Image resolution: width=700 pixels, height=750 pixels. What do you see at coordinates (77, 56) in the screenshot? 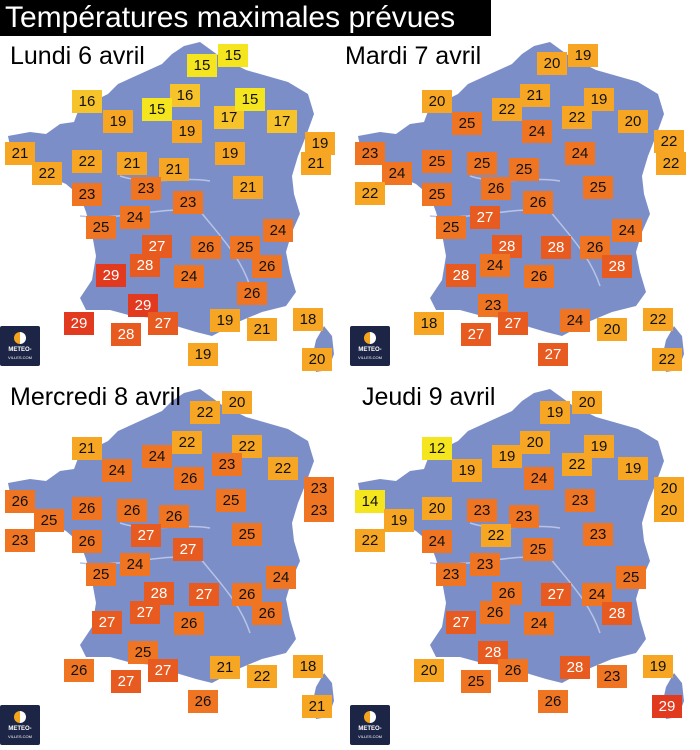
I see `panel-day-label: Lundi 6 avril` at bounding box center [77, 56].